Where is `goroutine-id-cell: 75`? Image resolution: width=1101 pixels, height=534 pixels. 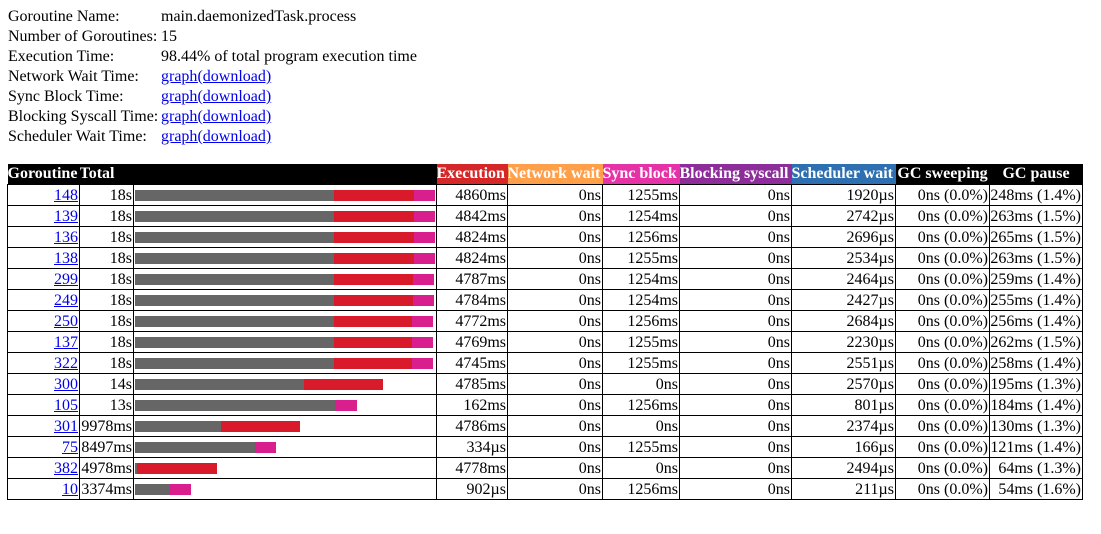
goroutine-id-cell: 75 is located at coordinates (43, 447).